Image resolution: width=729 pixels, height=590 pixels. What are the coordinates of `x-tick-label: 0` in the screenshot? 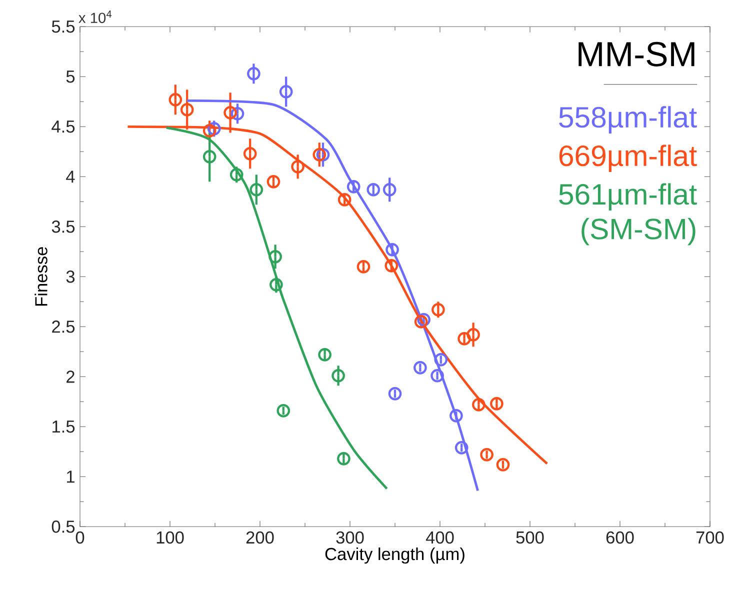 It's located at (80, 537).